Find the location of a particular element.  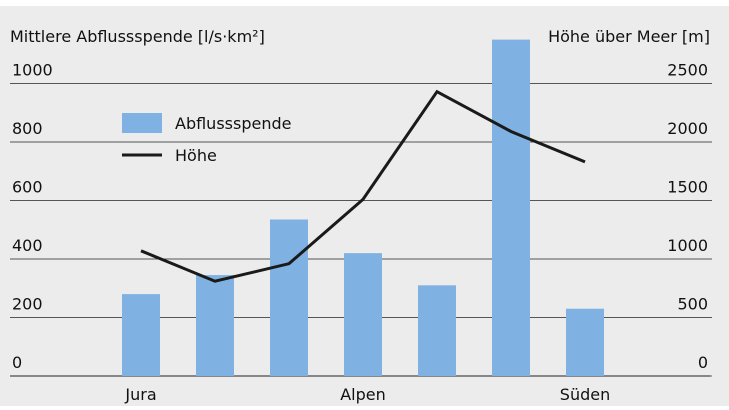

y-tick-label: 800 is located at coordinates (27, 128).